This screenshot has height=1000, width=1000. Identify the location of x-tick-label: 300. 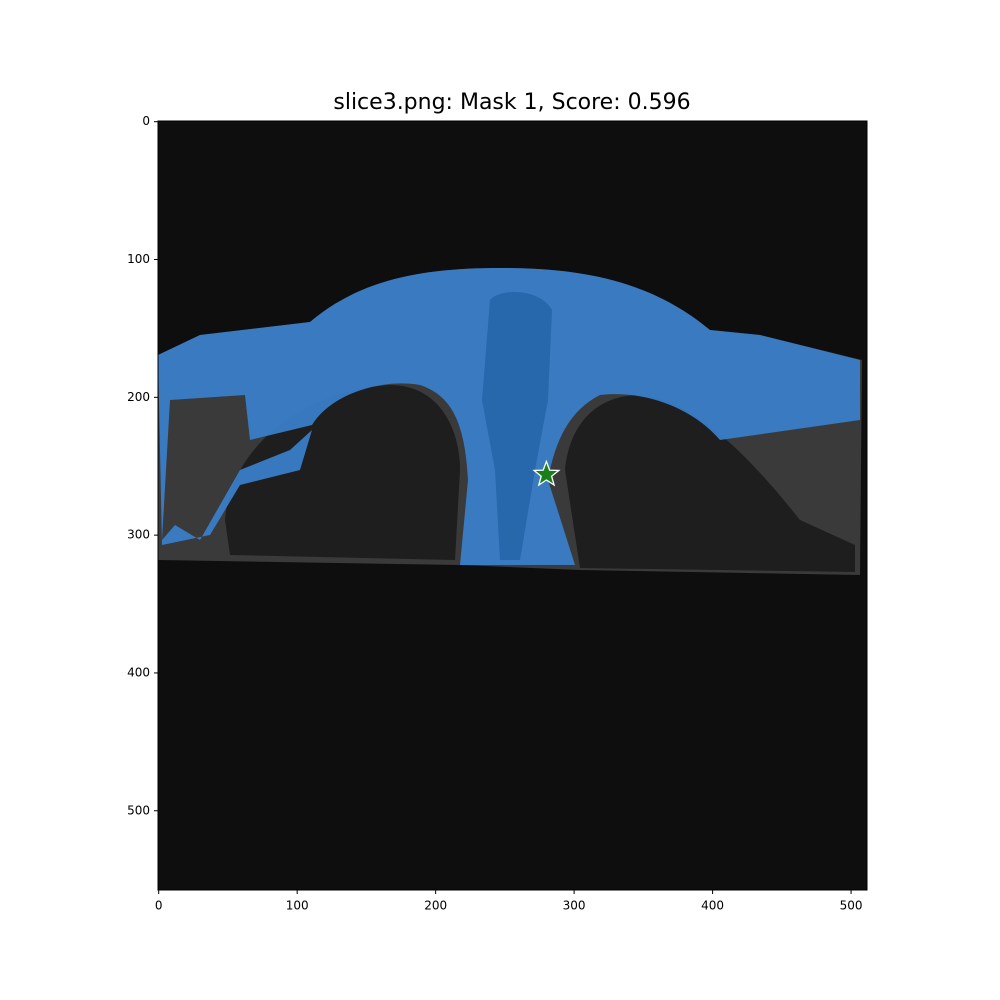
(574, 906).